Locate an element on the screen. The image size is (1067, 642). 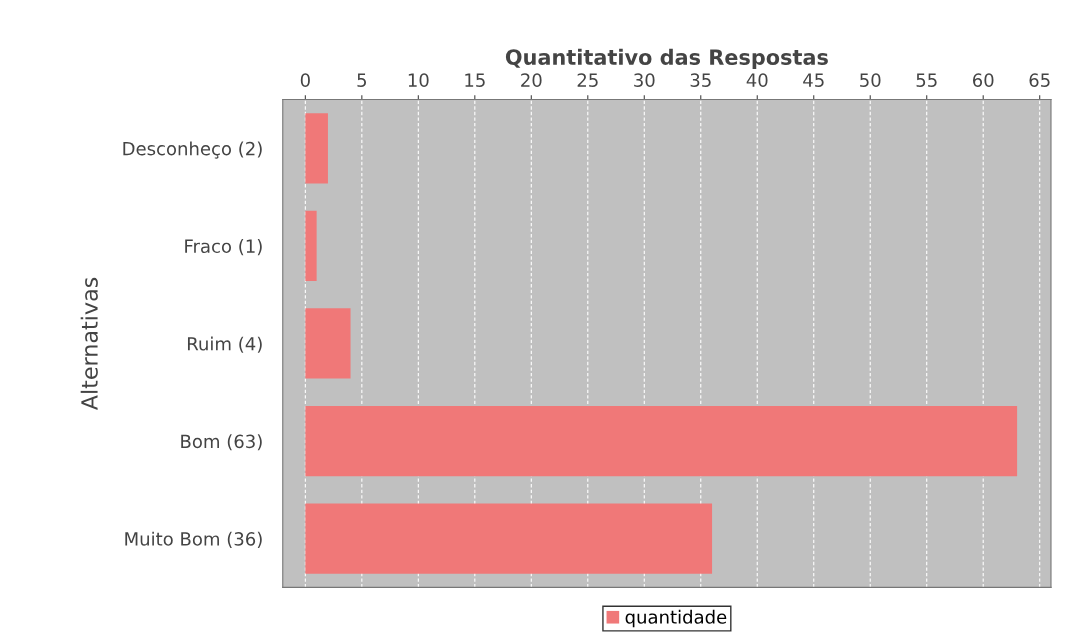
x-axis-title: Quantitativo das Respostas is located at coordinates (666, 59).